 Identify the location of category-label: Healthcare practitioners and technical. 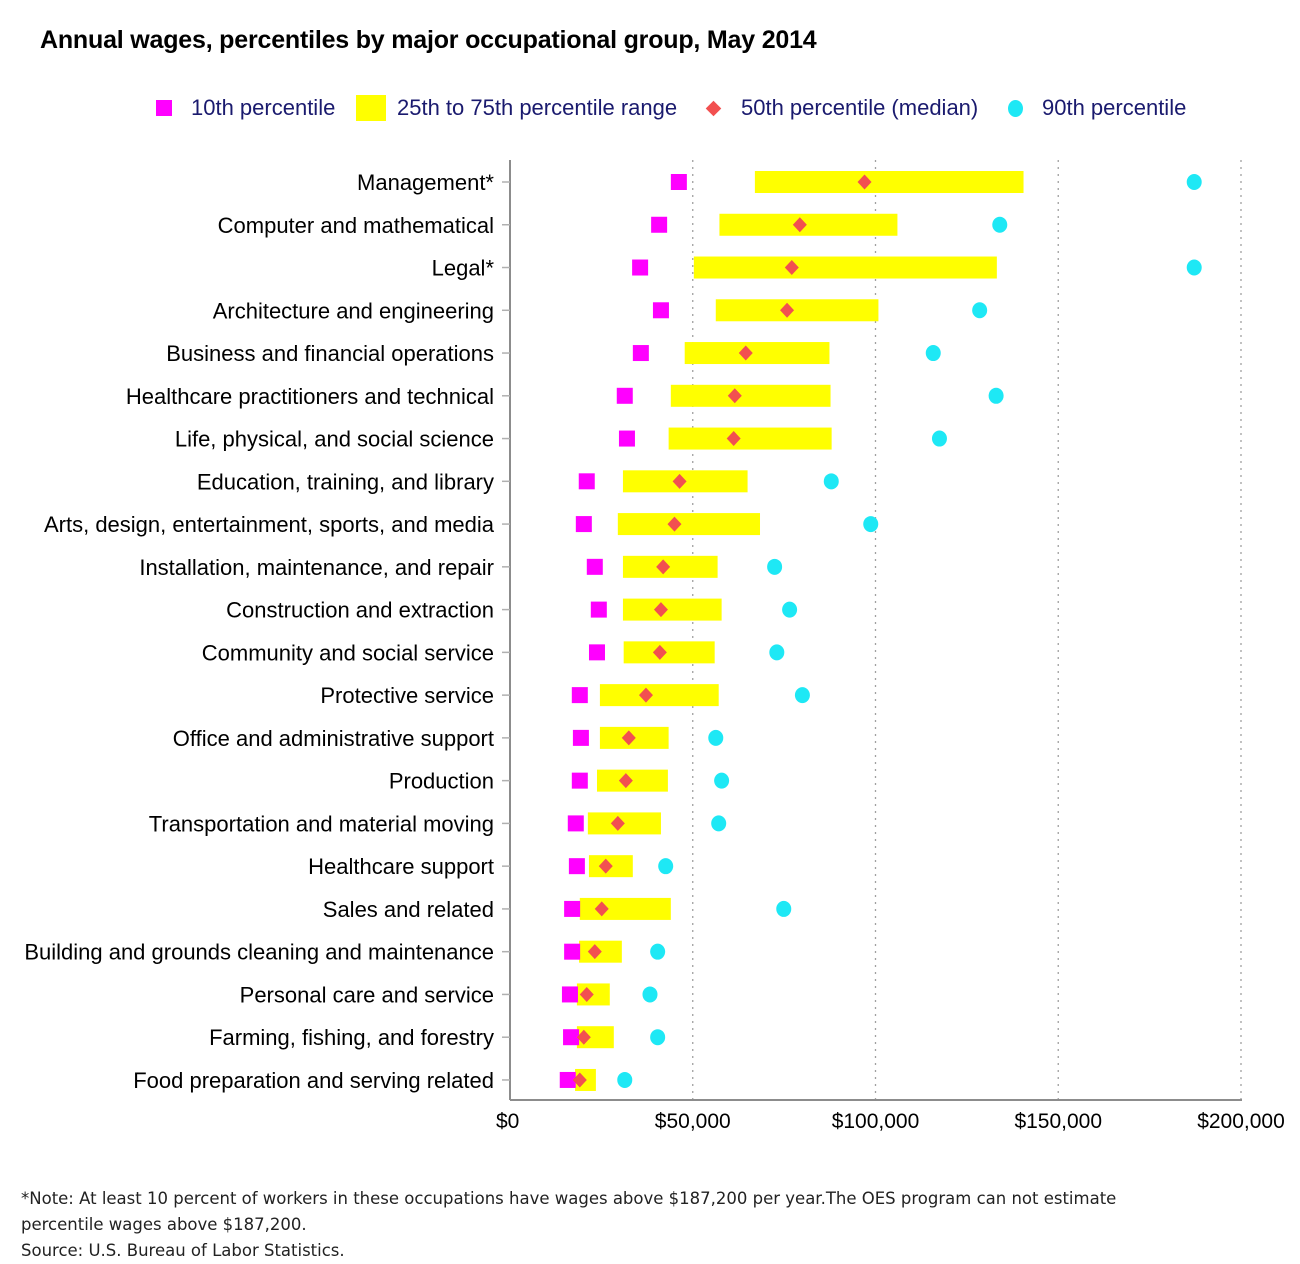
(310, 396).